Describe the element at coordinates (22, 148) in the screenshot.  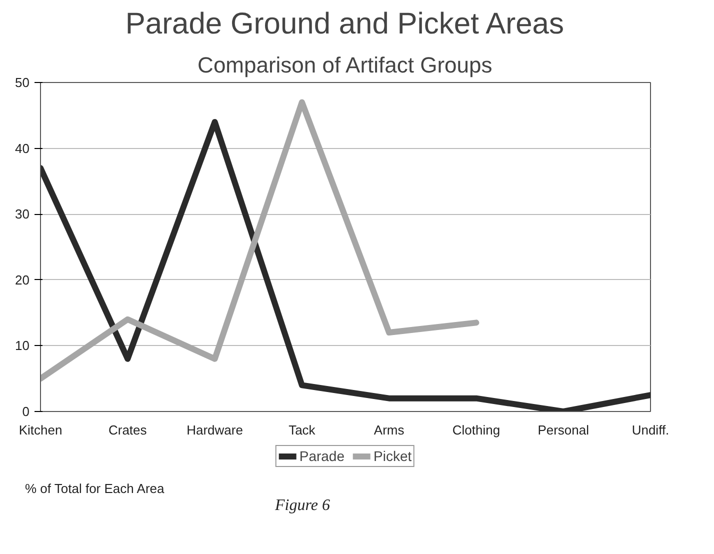
I see `y-tick-label: 40` at that location.